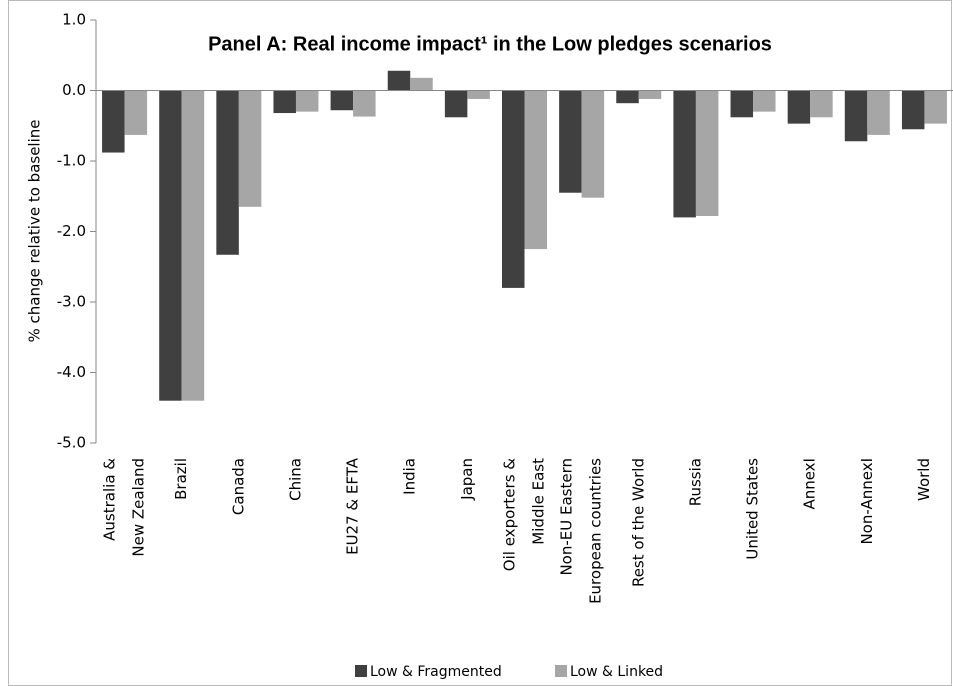  What do you see at coordinates (71, 302) in the screenshot?
I see `y-tick-label: -3.0` at bounding box center [71, 302].